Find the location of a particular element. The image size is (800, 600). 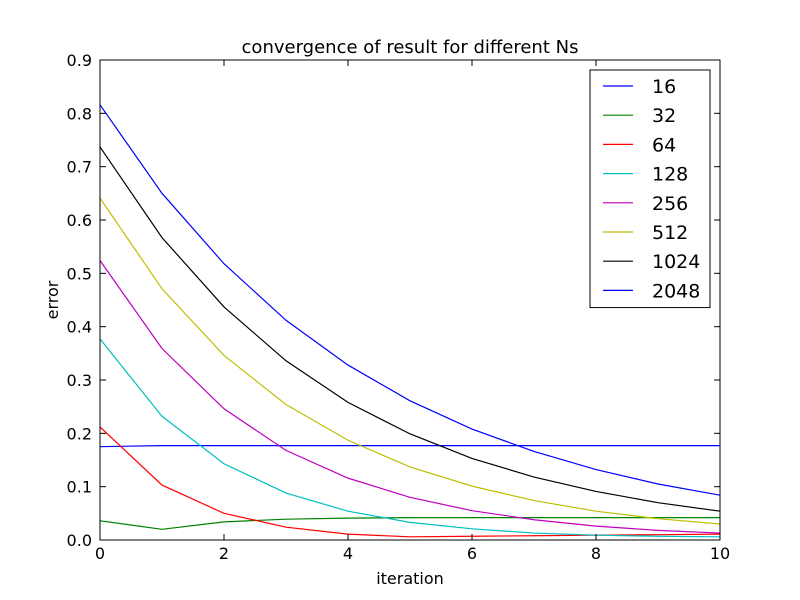

legend-label-512: 512 is located at coordinates (670, 233).